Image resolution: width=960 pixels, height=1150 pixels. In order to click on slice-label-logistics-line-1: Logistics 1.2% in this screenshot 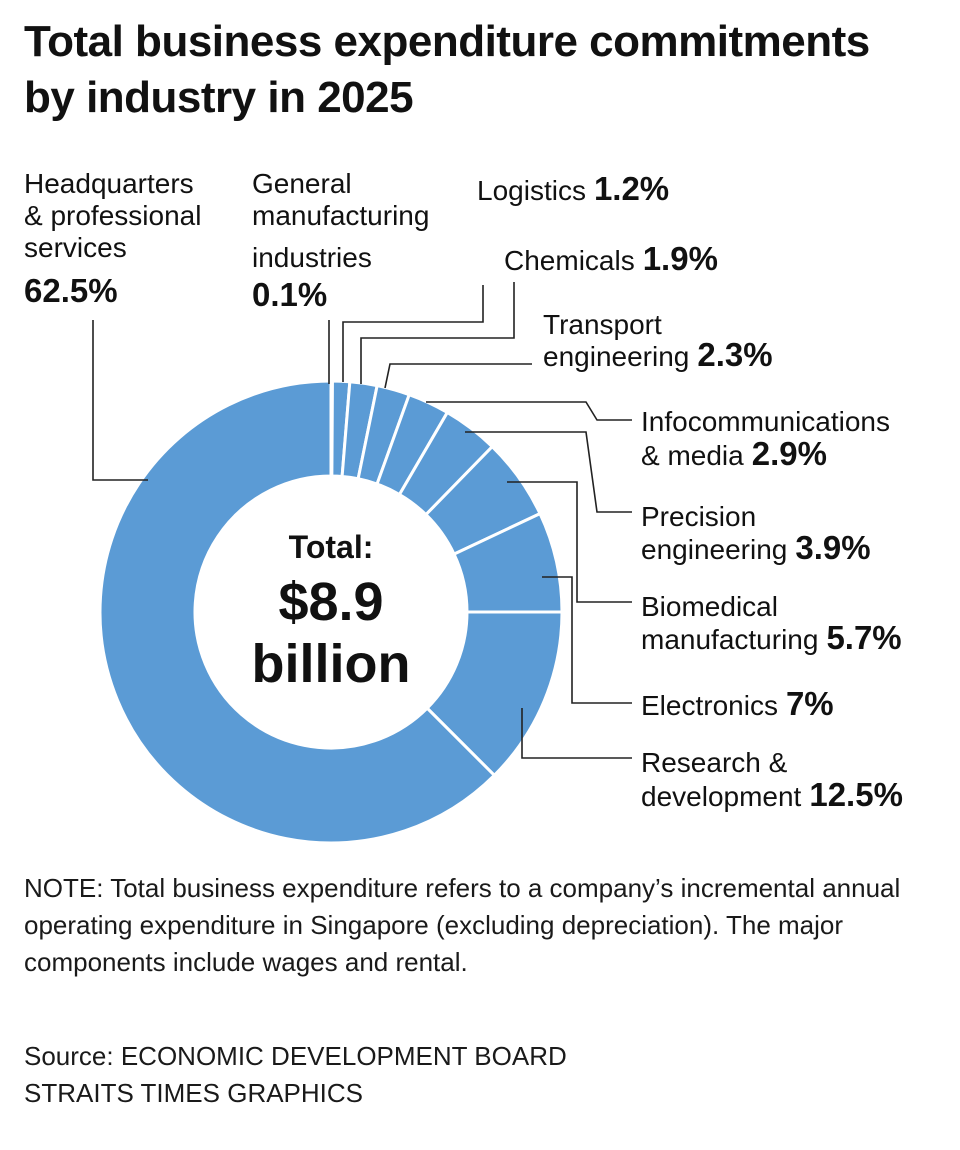, I will do `click(573, 188)`.